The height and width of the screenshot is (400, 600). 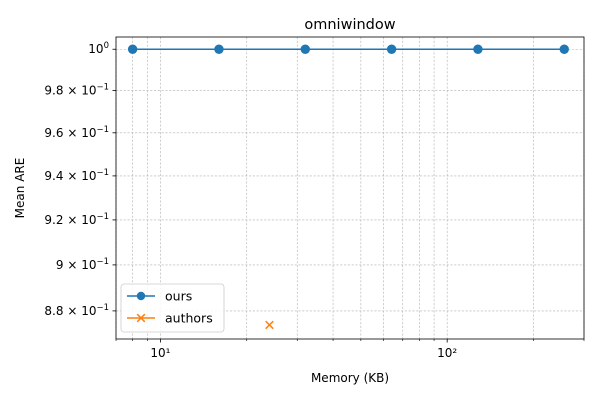 I want to click on legend-label: authors, so click(x=189, y=318).